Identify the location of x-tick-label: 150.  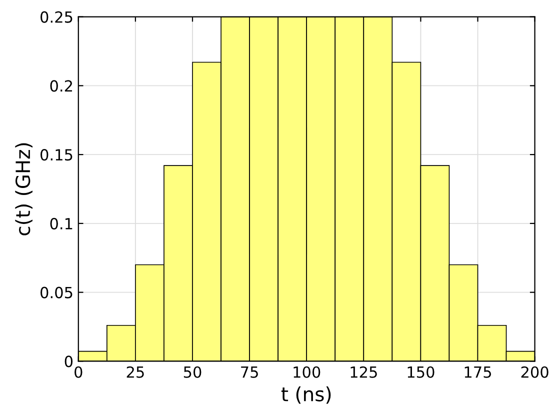
(421, 372).